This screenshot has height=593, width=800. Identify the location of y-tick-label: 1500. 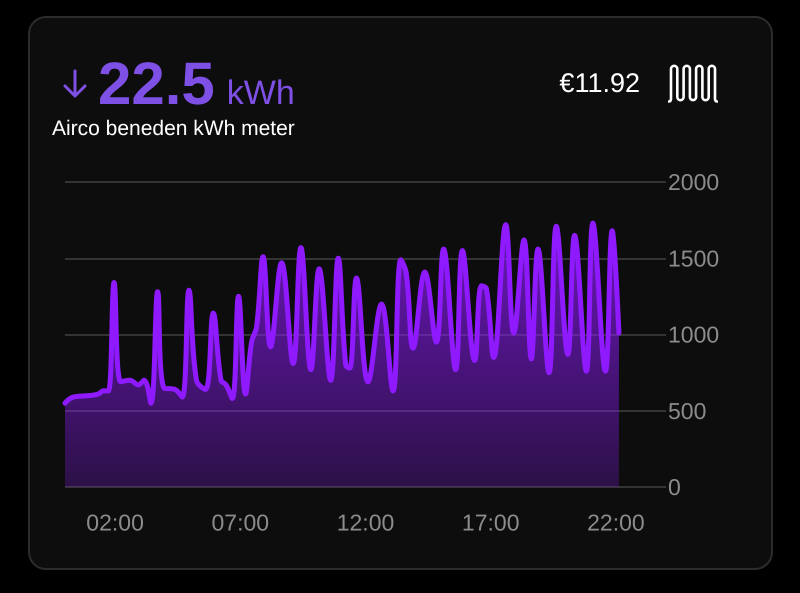
(694, 258).